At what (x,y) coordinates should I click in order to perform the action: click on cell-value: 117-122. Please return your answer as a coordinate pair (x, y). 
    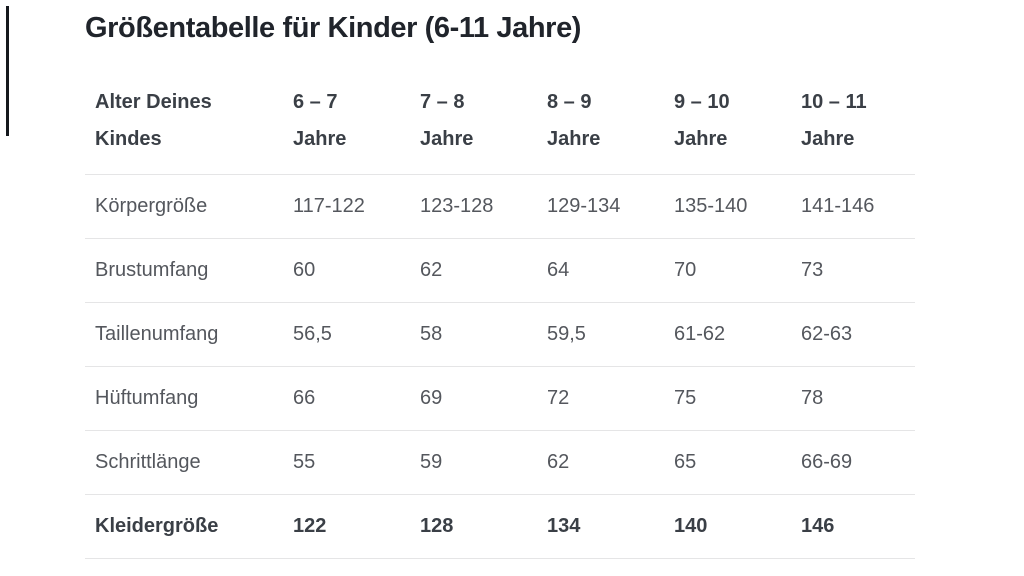
    Looking at the image, I should click on (346, 206).